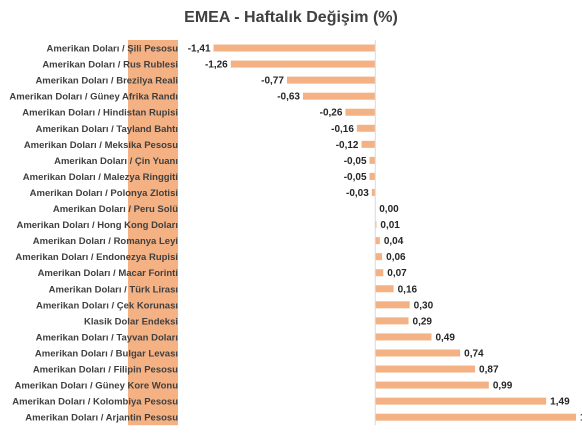  What do you see at coordinates (397, 273) in the screenshot?
I see `value-label: 0,07` at bounding box center [397, 273].